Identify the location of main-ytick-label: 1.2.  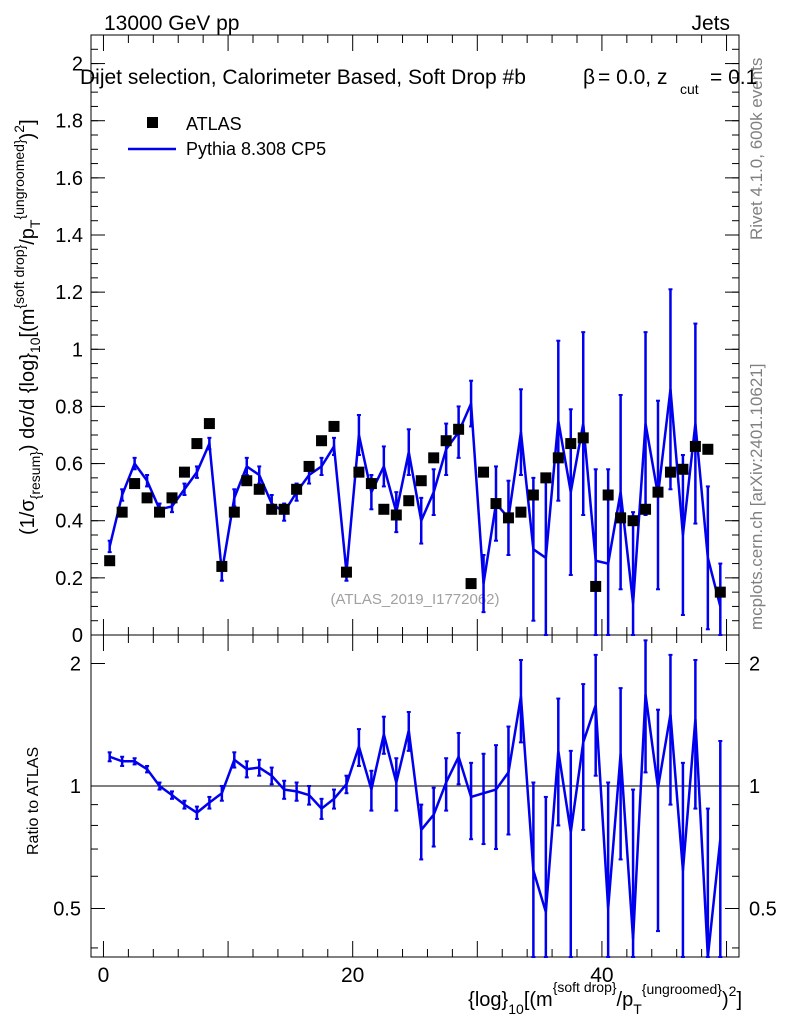
(69, 293).